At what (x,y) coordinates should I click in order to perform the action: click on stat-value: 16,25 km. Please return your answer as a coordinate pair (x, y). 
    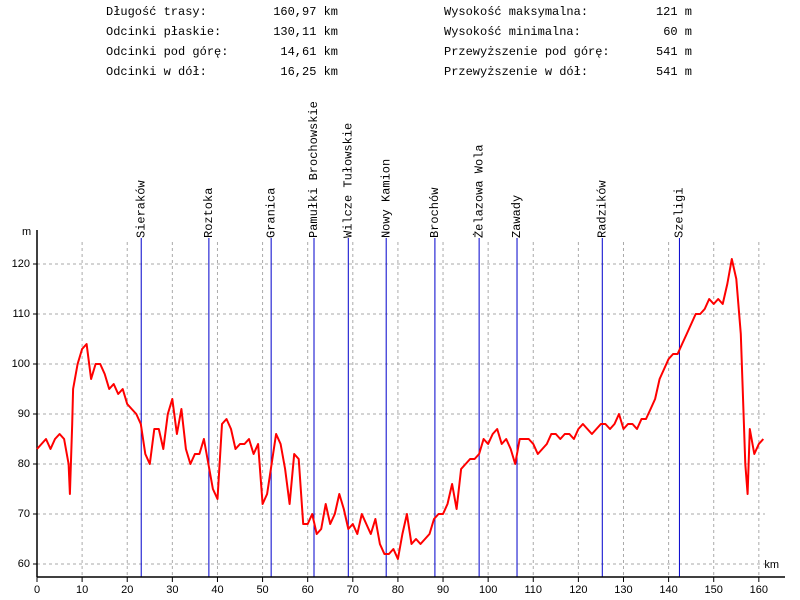
    Looking at the image, I should click on (309, 72).